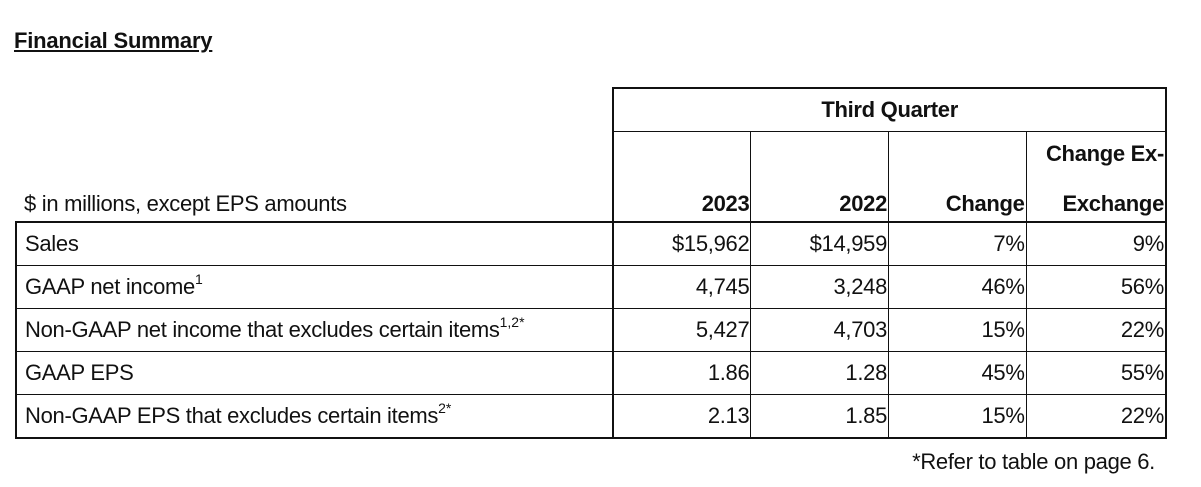 This screenshot has height=487, width=1201. What do you see at coordinates (820, 153) in the screenshot?
I see `header-2022-upper` at bounding box center [820, 153].